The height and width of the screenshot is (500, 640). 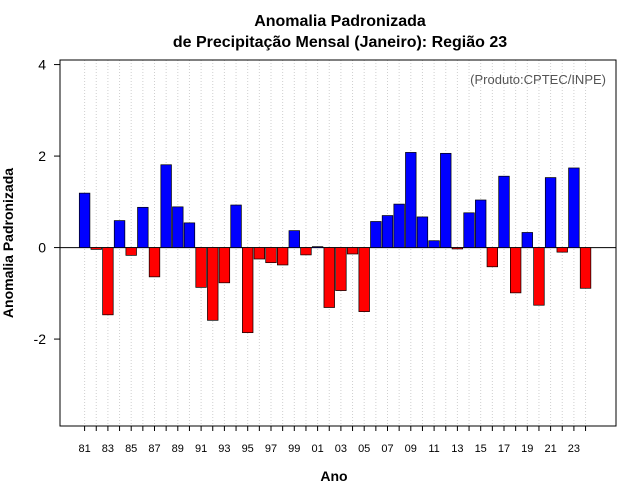 I want to click on bar-1999, so click(x=294, y=239).